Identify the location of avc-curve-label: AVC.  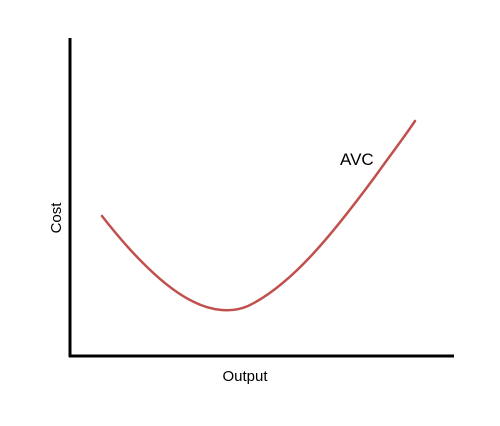
(357, 159).